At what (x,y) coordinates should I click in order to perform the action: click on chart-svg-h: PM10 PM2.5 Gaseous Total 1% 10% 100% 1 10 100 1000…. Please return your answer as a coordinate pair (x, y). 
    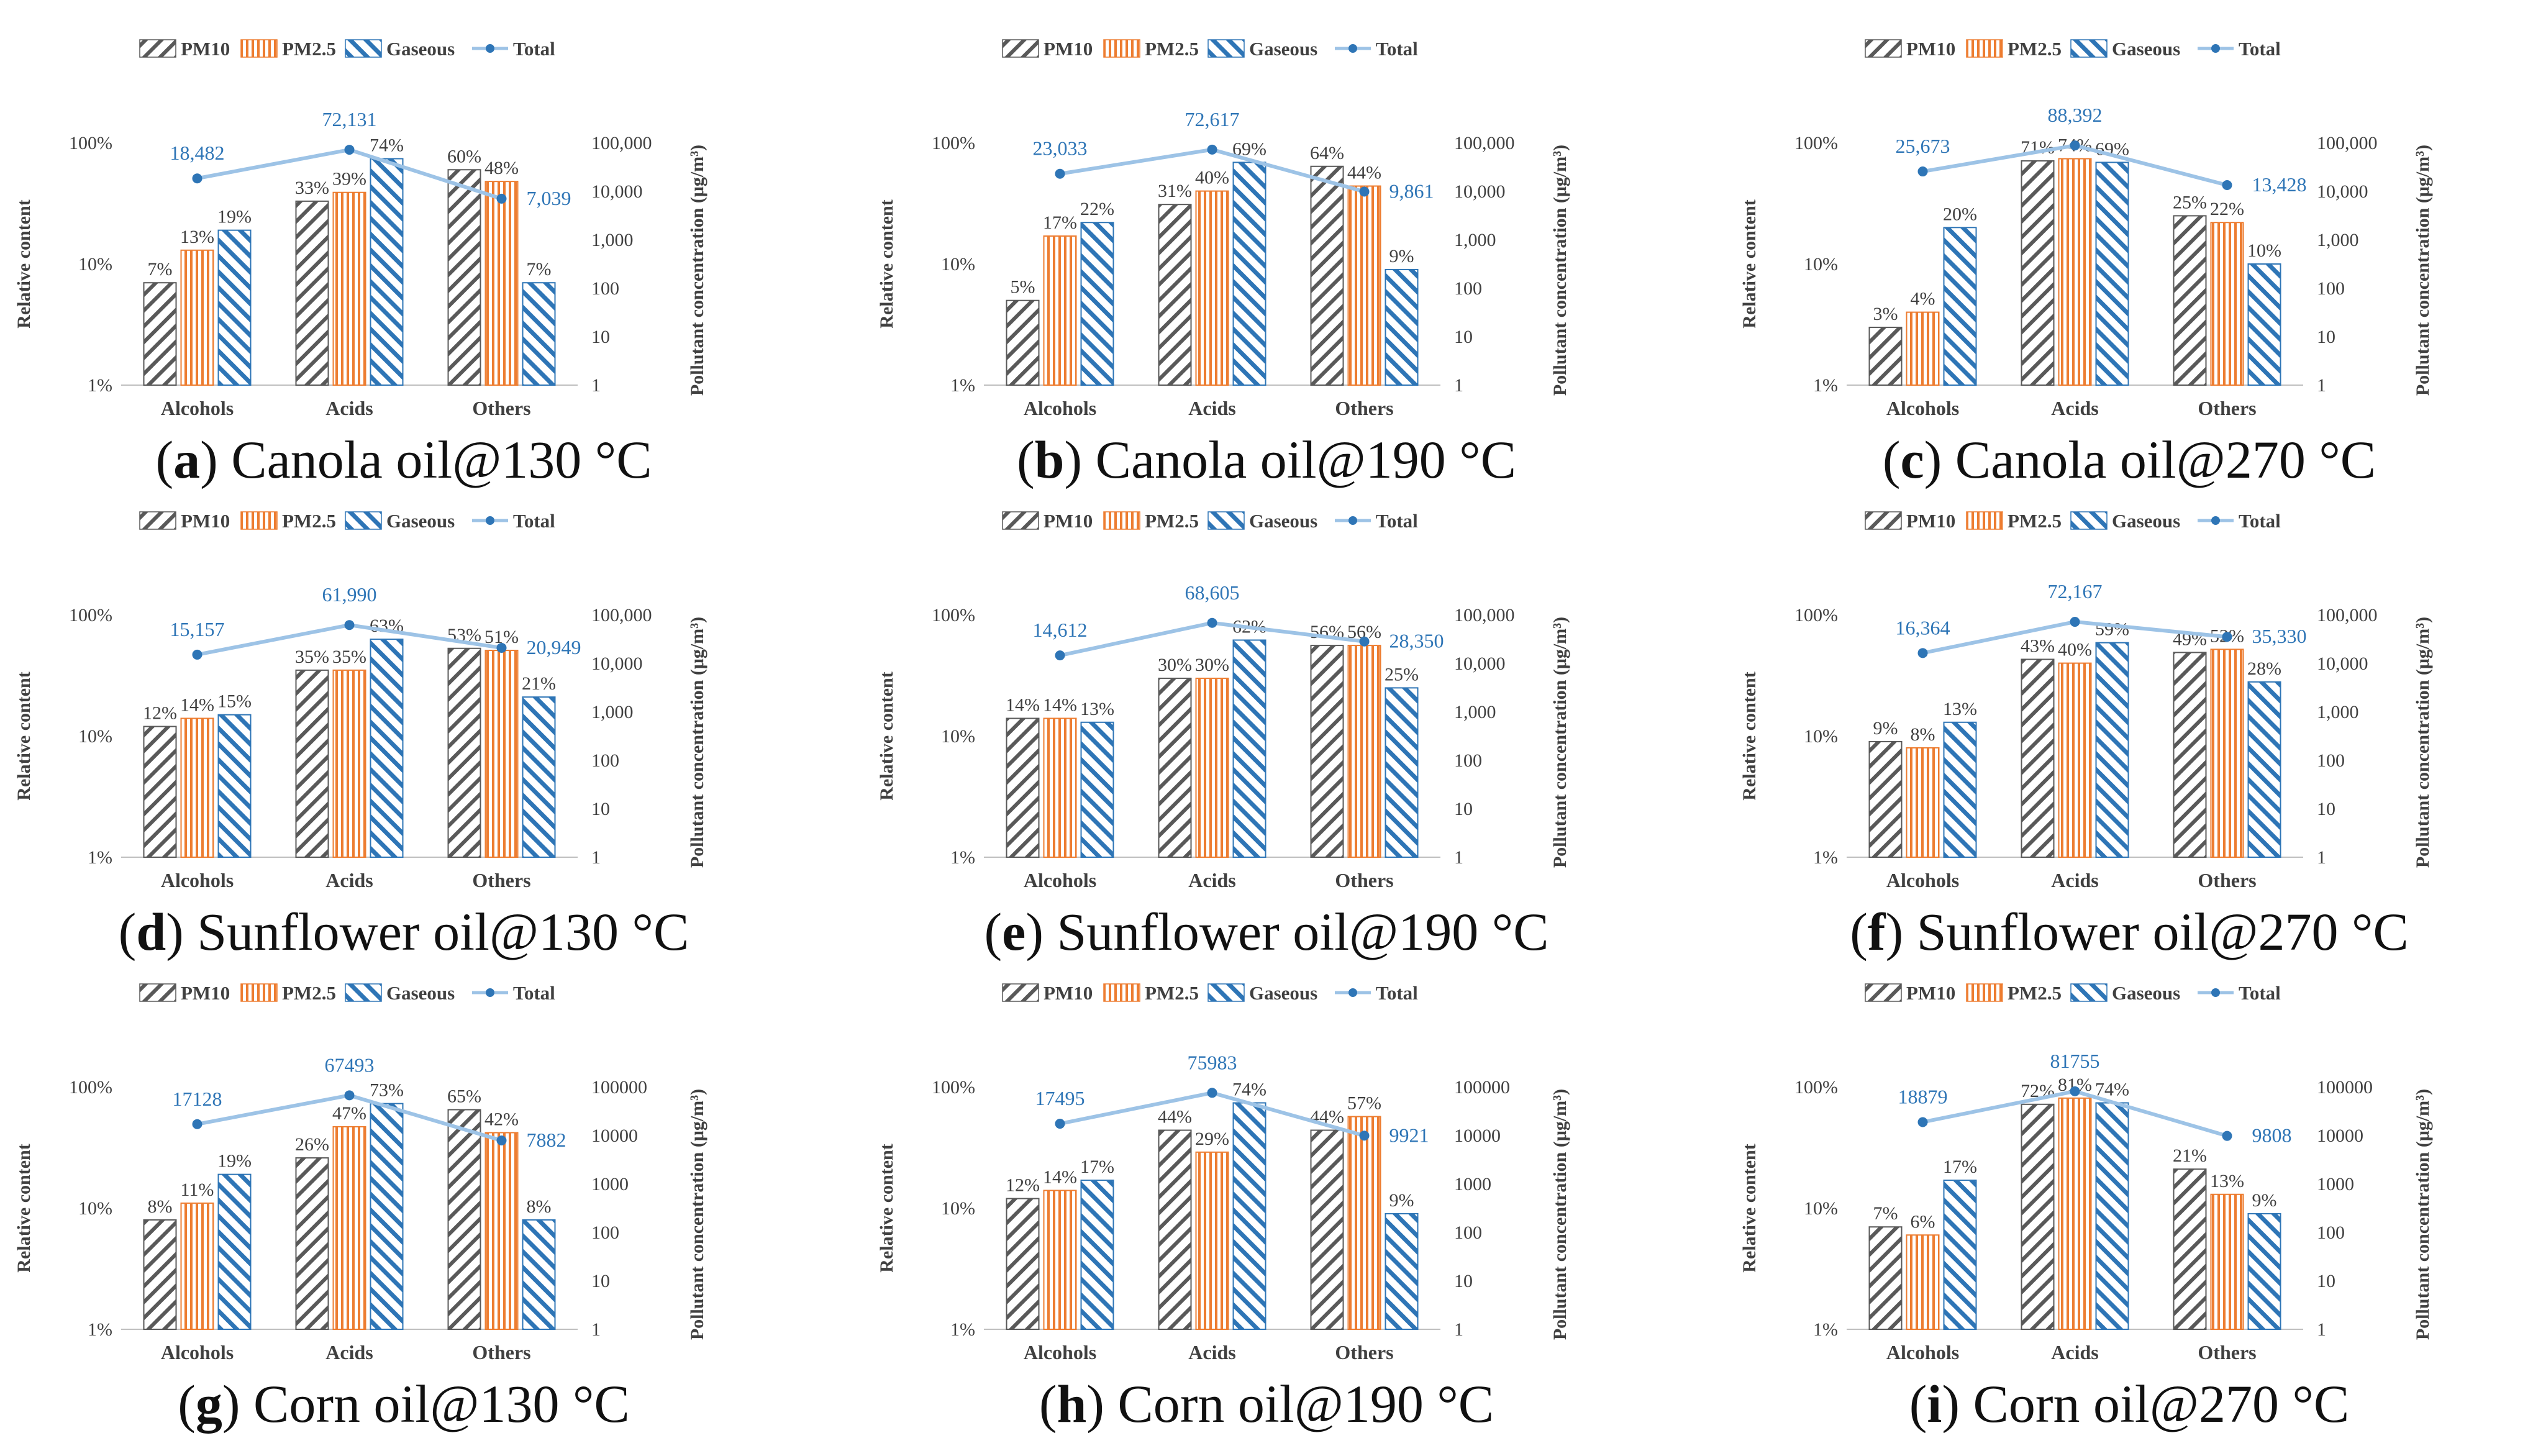
    Looking at the image, I should click on (1223, 1172).